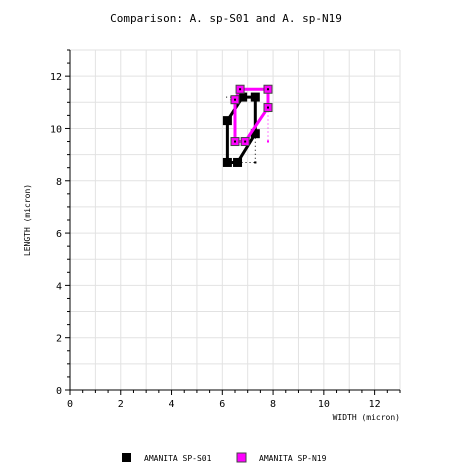  Describe the element at coordinates (178, 458) in the screenshot. I see `legend-label: AMANITA SP-S01` at that location.